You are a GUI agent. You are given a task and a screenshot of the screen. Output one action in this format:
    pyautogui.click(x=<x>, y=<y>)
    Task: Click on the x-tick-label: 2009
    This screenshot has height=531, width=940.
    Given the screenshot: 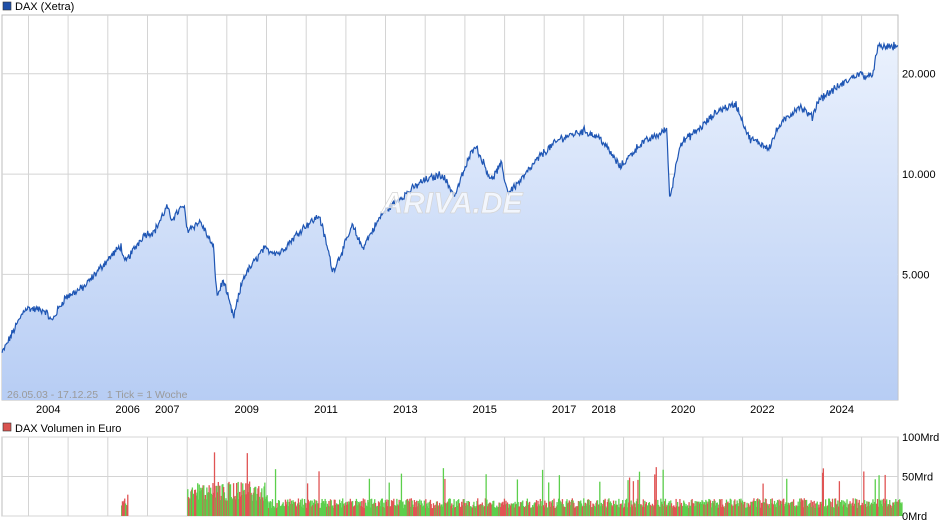 What is the action you would take?
    pyautogui.click(x=246, y=410)
    